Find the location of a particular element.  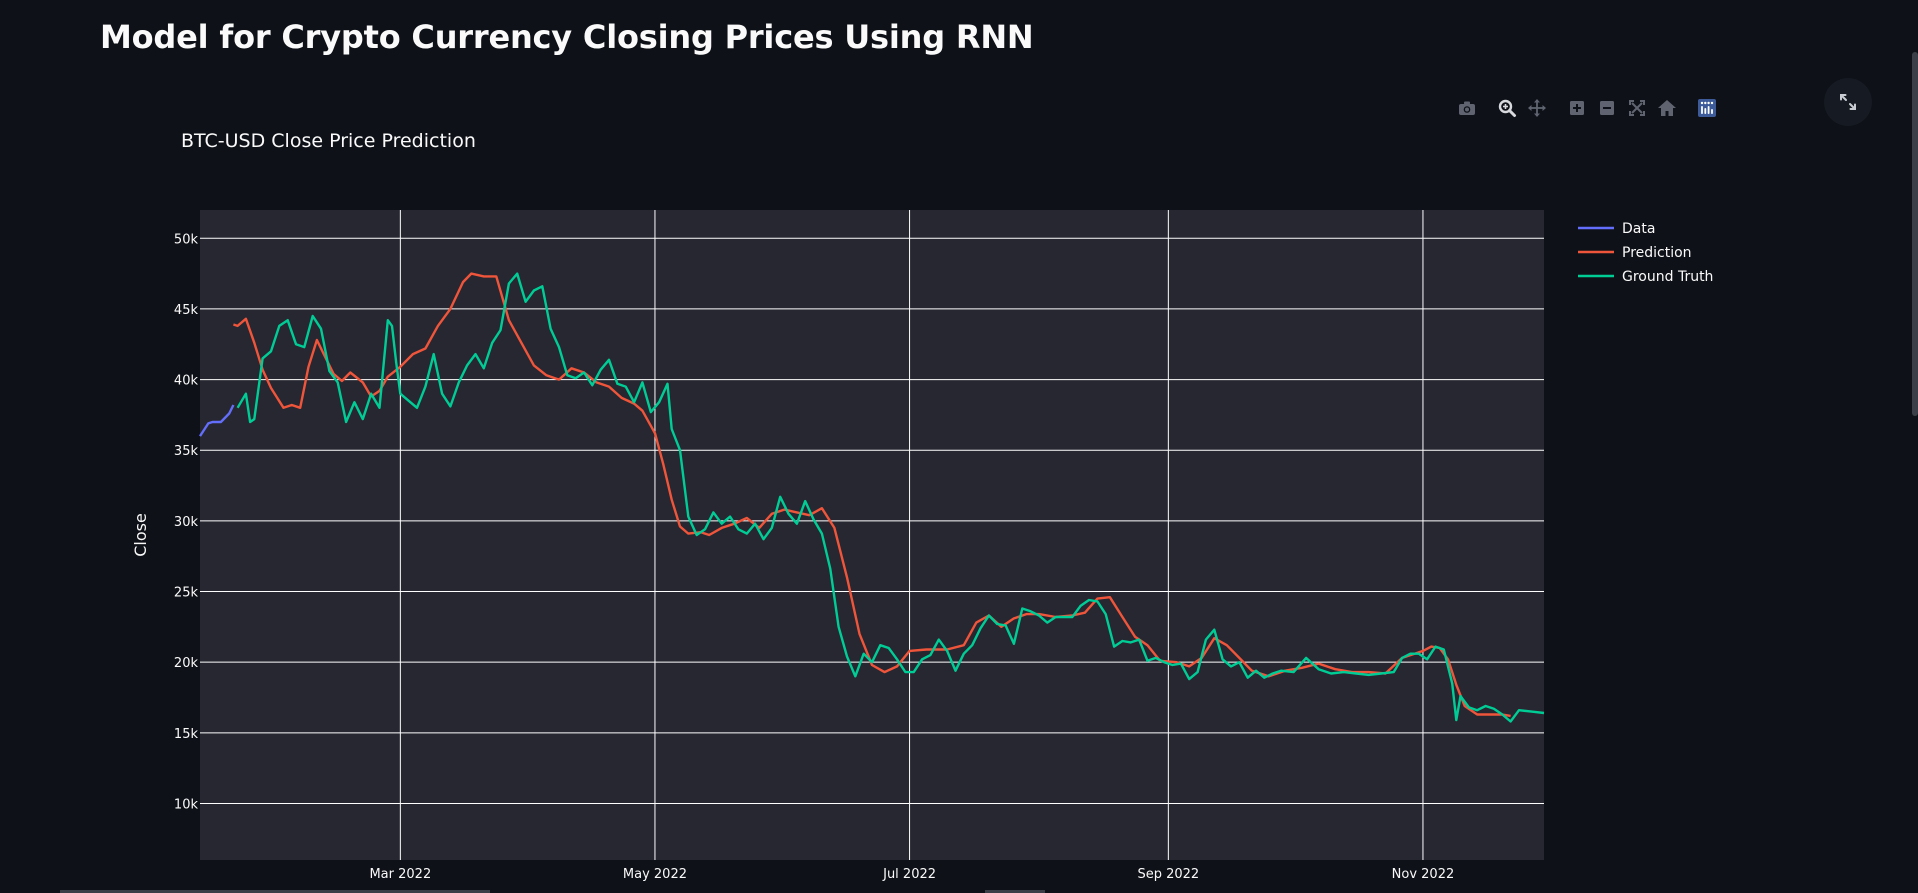

chart-title: BTC-USD Close Price Prediction is located at coordinates (328, 141).